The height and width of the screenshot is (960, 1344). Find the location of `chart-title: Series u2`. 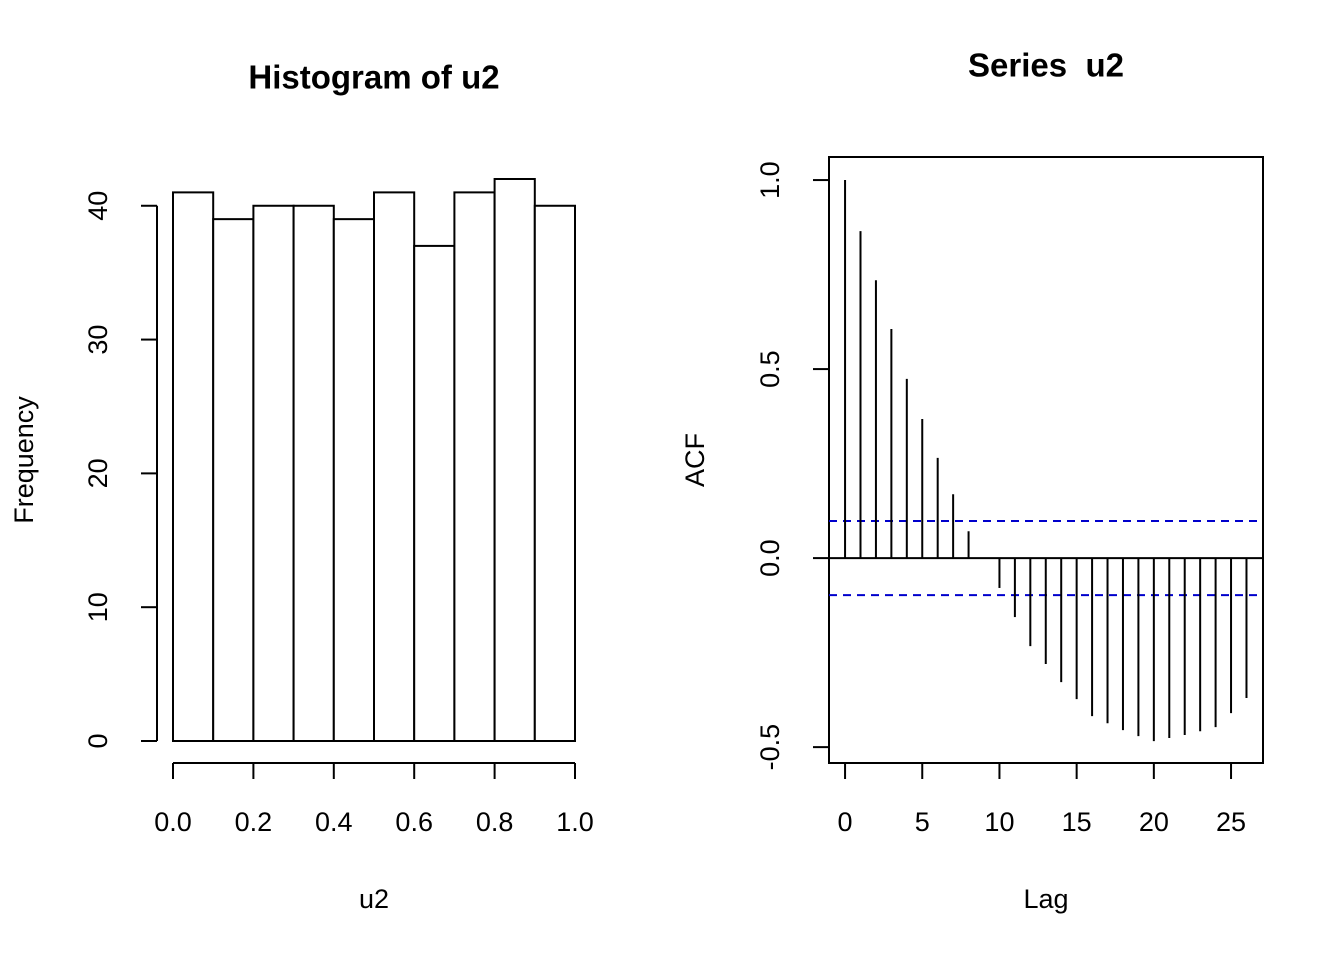

chart-title: Series u2 is located at coordinates (1046, 65).